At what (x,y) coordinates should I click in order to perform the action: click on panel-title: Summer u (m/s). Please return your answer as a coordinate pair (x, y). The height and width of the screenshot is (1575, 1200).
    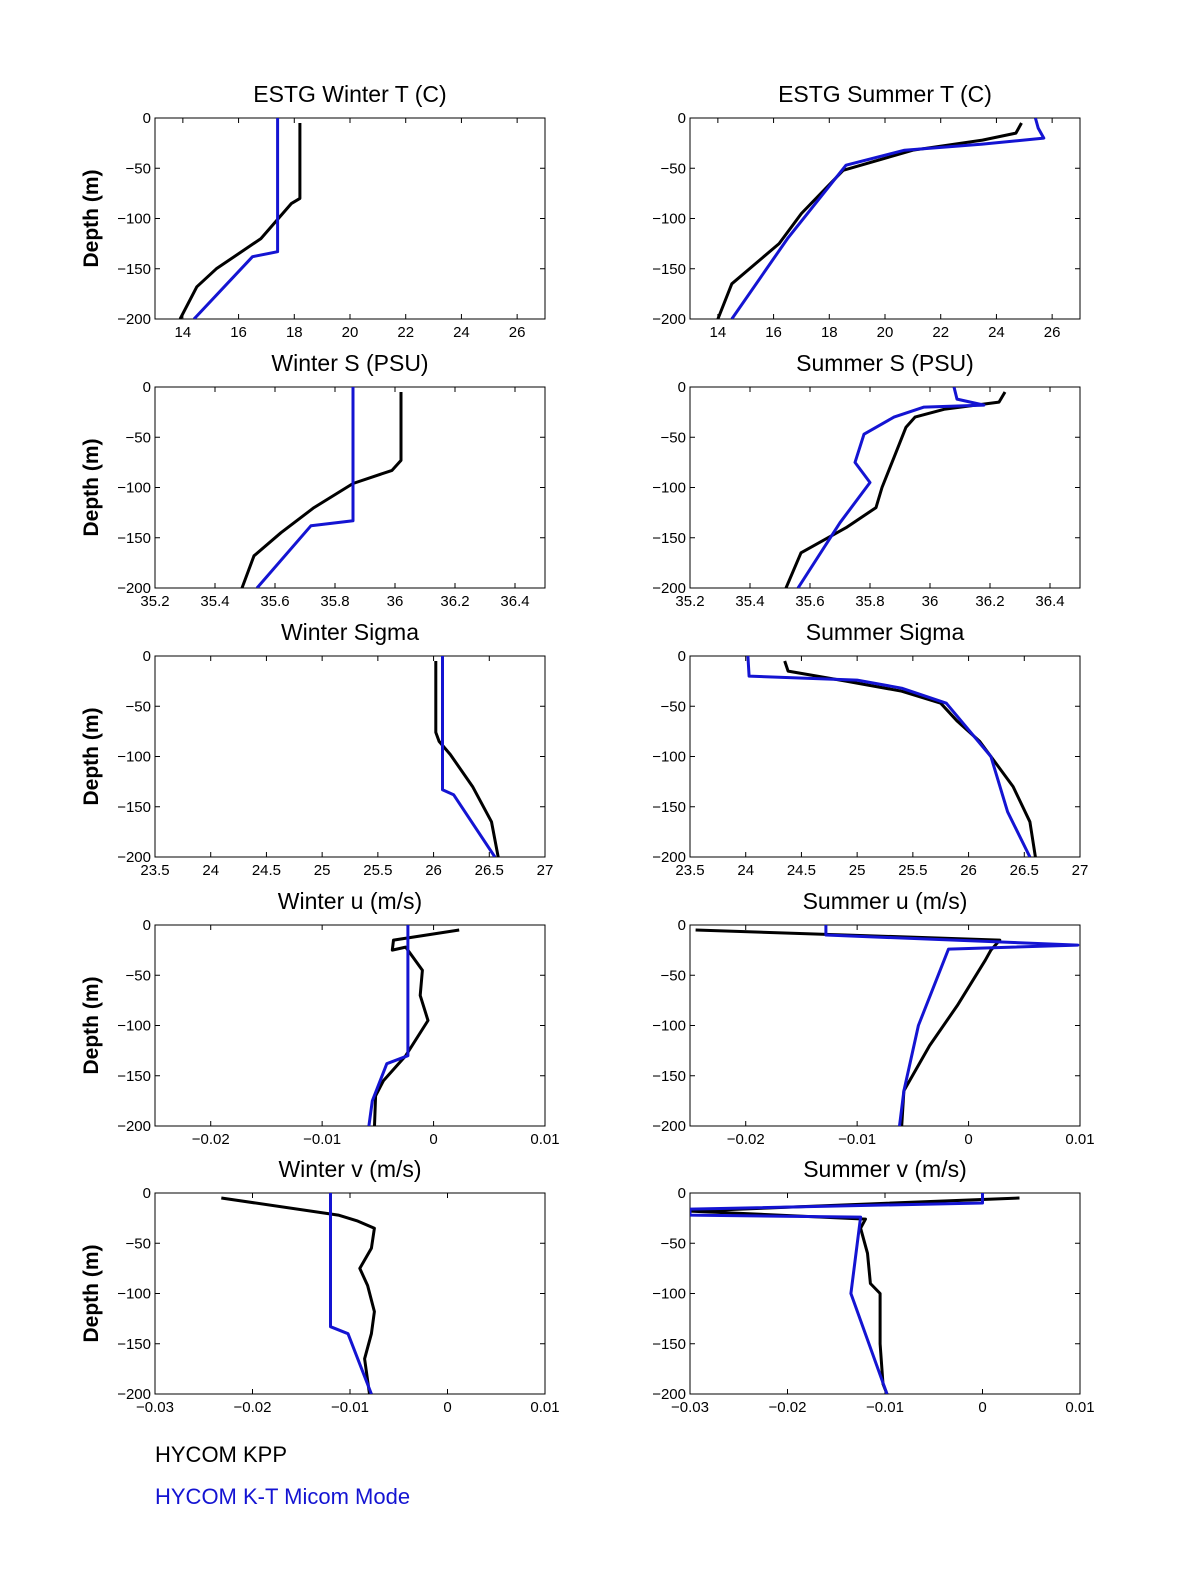
    Looking at the image, I should click on (885, 901).